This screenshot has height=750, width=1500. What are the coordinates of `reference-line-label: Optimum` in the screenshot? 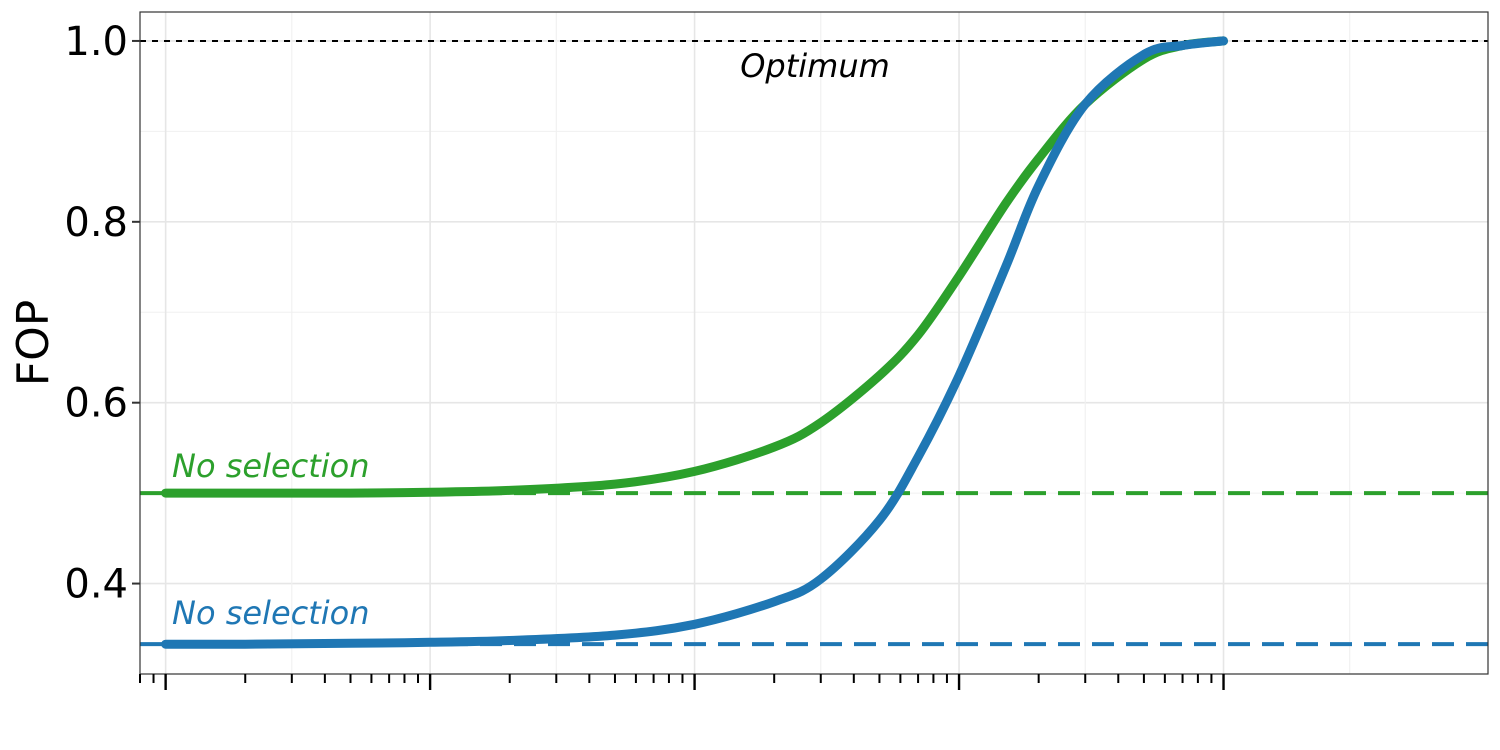 It's located at (815, 66).